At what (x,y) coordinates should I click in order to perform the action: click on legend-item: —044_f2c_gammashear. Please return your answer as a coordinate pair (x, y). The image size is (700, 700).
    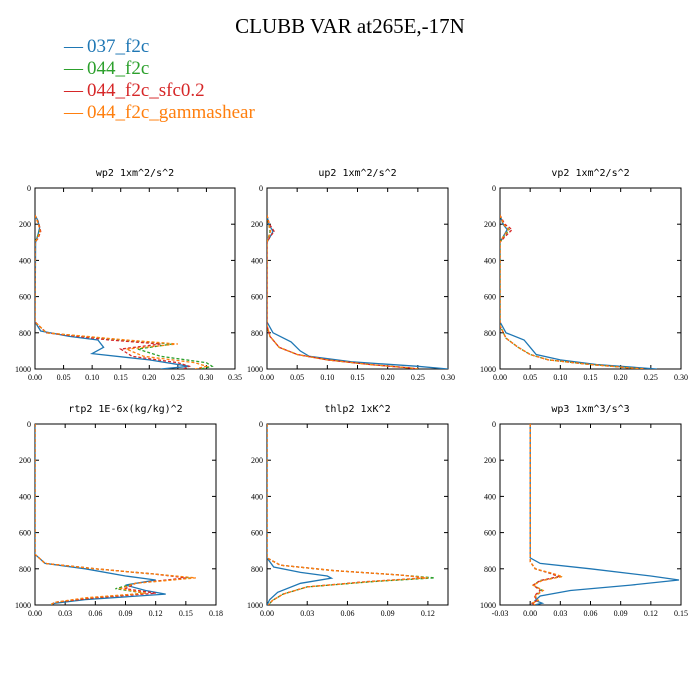
    Looking at the image, I should click on (159, 113).